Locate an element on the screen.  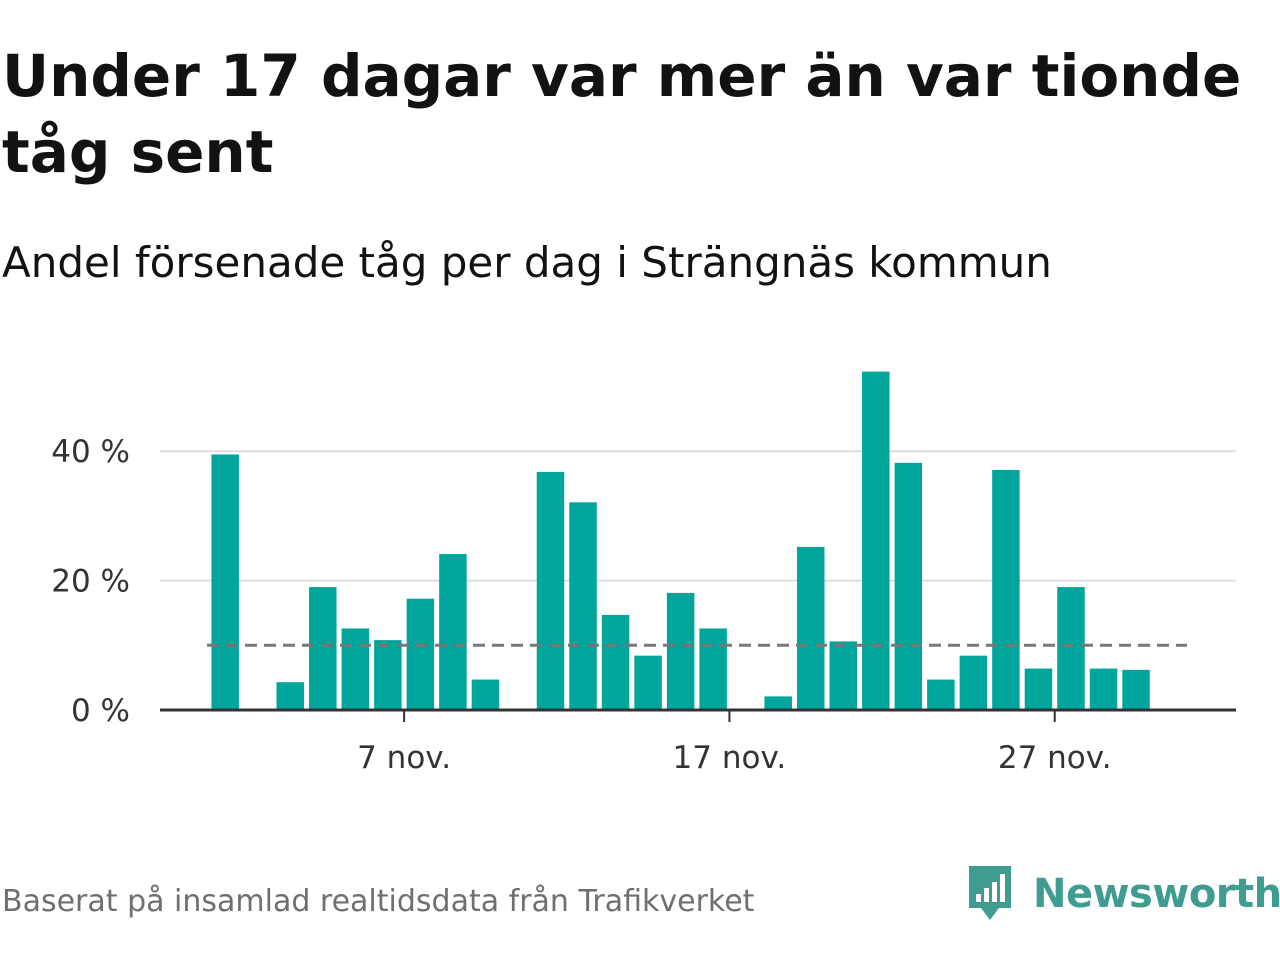
y-tick-label: 40 % is located at coordinates (90, 452).